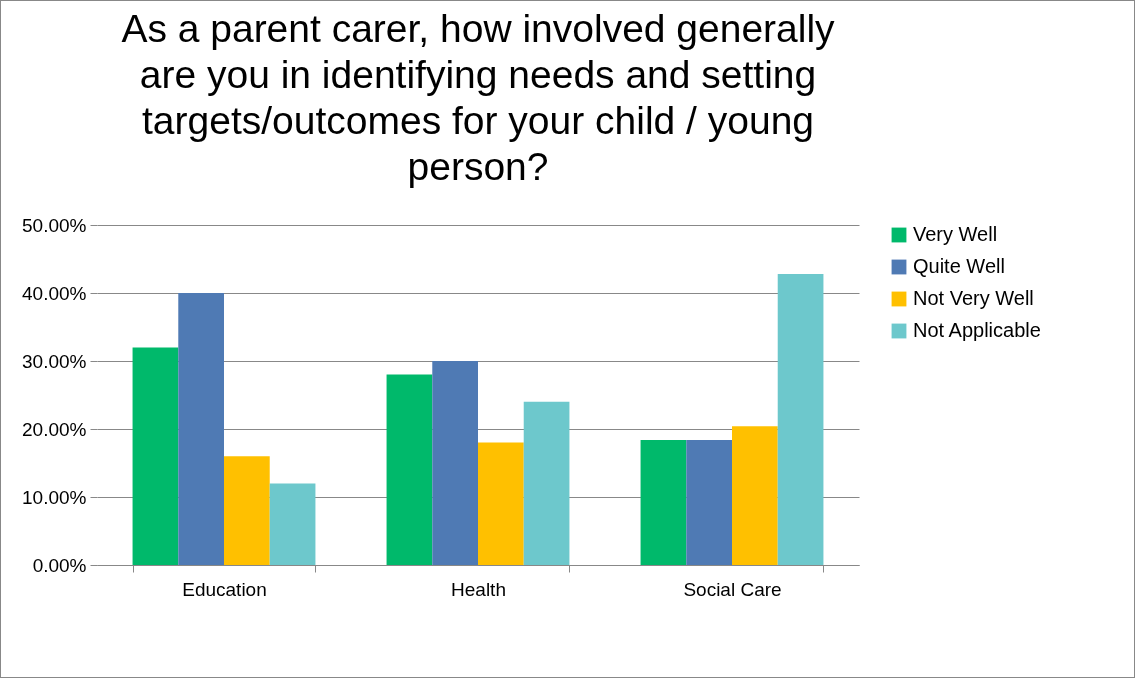  I want to click on legend-label: Quite Well, so click(959, 266).